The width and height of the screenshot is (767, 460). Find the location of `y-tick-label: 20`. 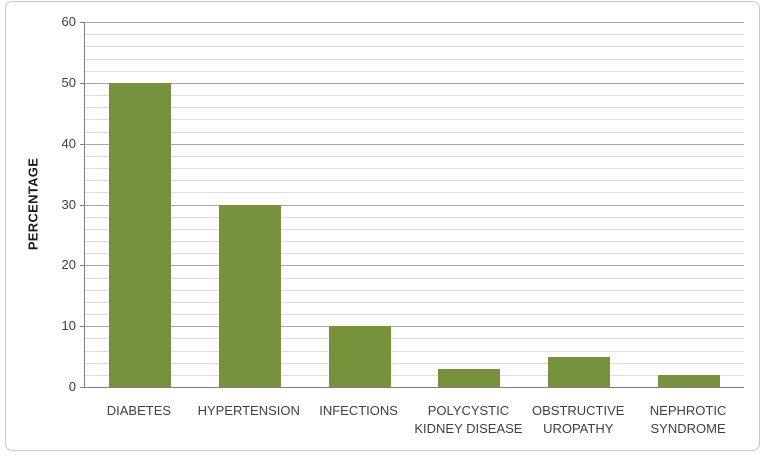

y-tick-label: 20 is located at coordinates (68, 265).